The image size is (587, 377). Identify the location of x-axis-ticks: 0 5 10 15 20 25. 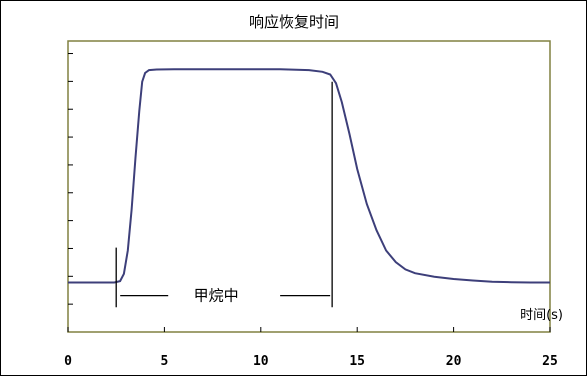
(311, 348).